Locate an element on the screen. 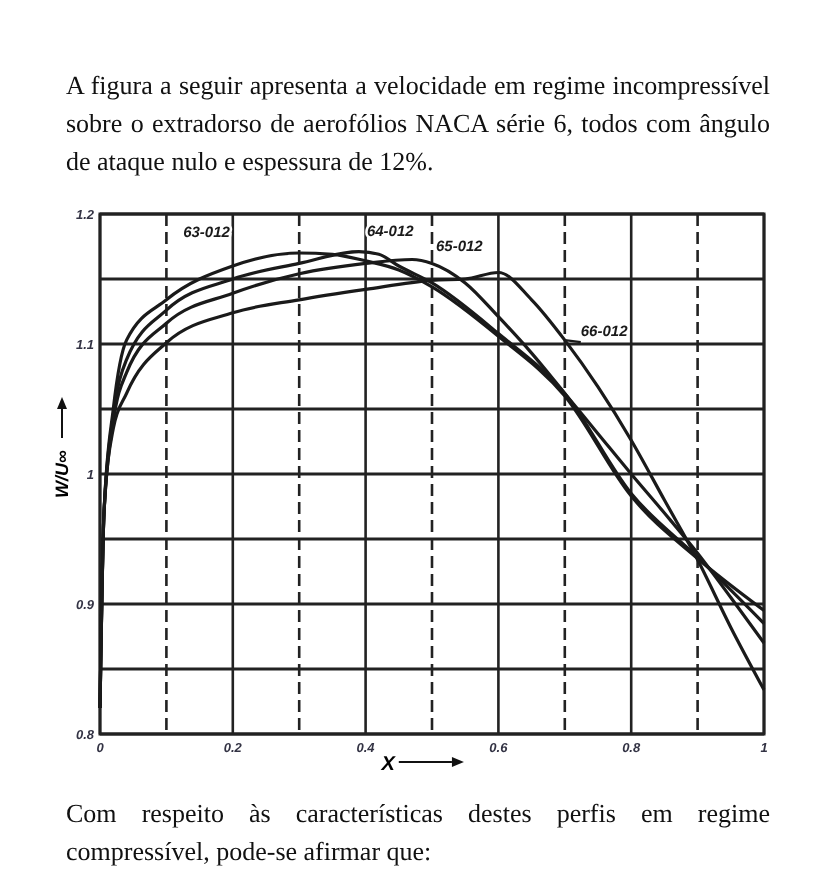 Image resolution: width=814 pixels, height=878 pixels. x-axis-title: X is located at coordinates (388, 765).